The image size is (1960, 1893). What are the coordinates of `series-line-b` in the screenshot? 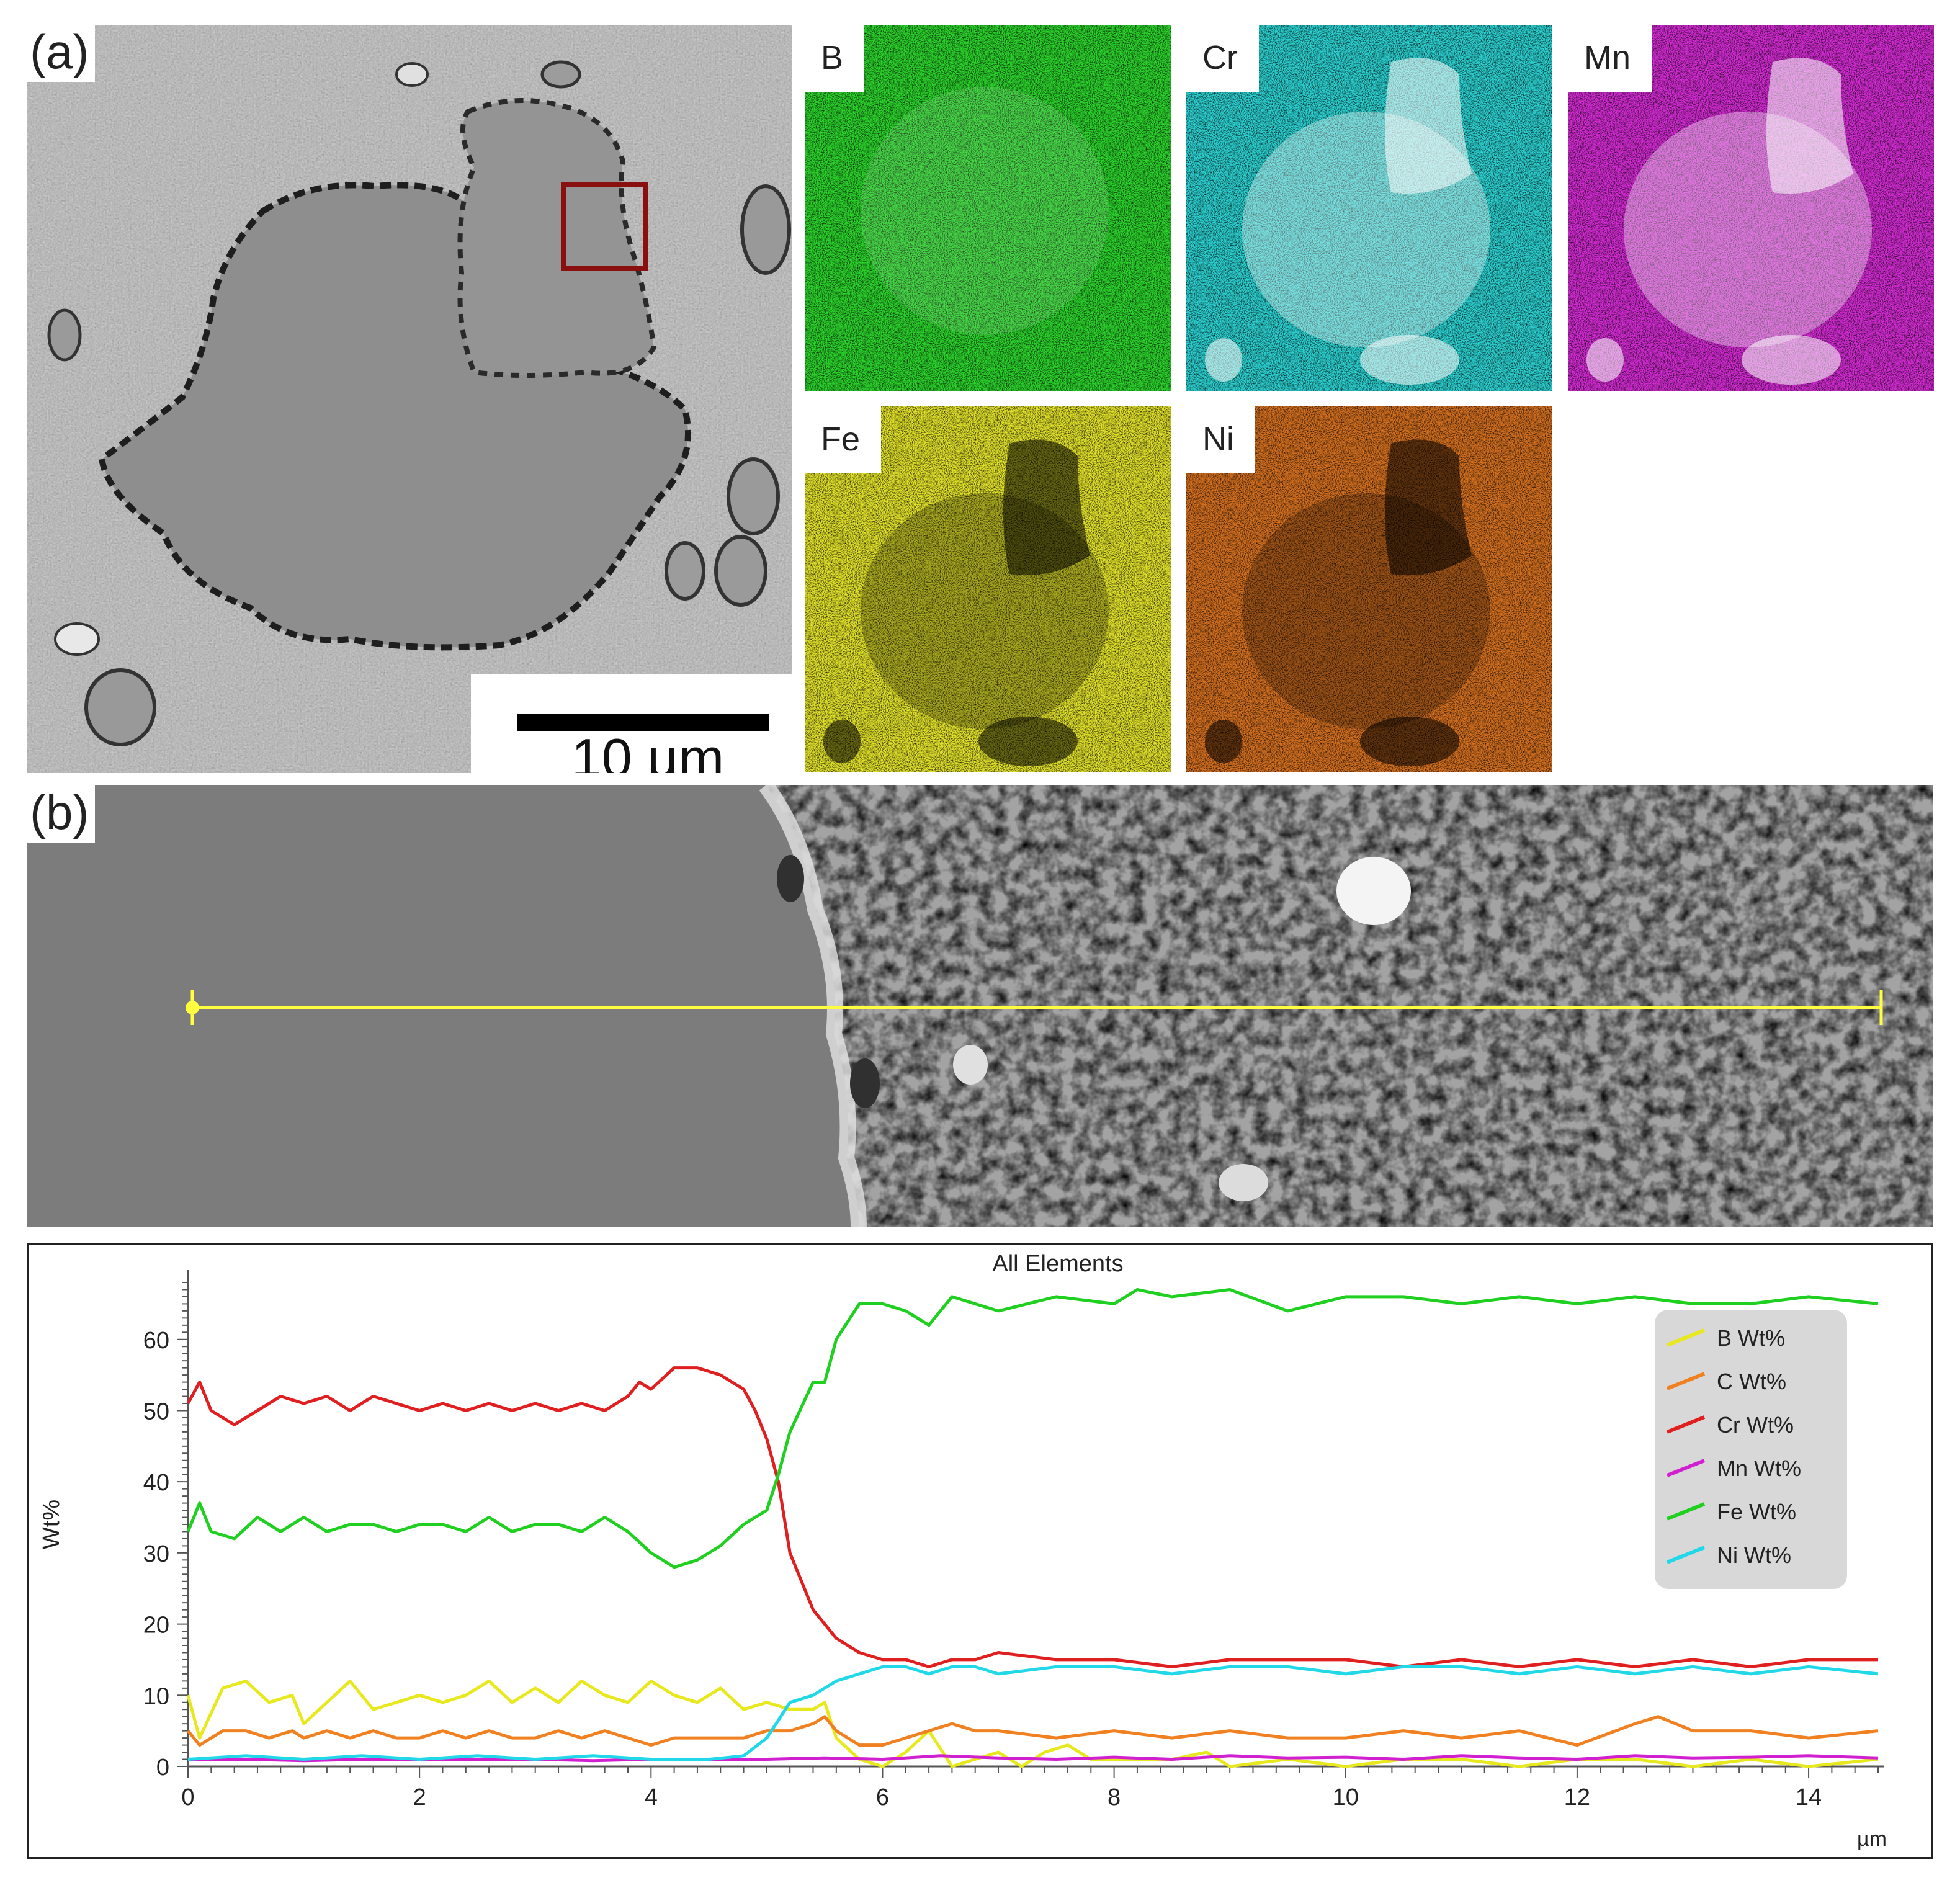 It's located at (1032, 1724).